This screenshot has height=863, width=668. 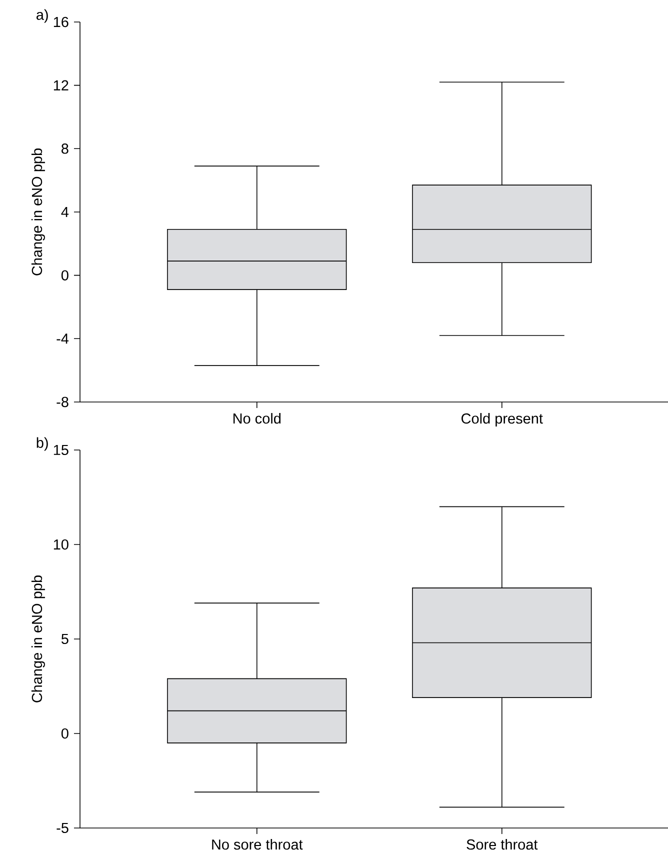 What do you see at coordinates (61, 544) in the screenshot?
I see `y-tick-label: 10` at bounding box center [61, 544].